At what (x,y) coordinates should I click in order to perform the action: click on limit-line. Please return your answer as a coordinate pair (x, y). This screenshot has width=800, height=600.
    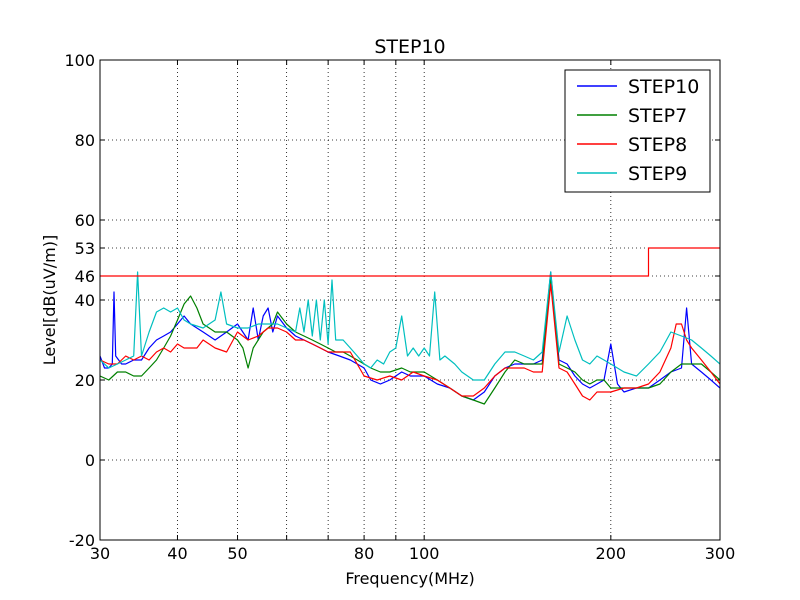
    Looking at the image, I should click on (410, 262).